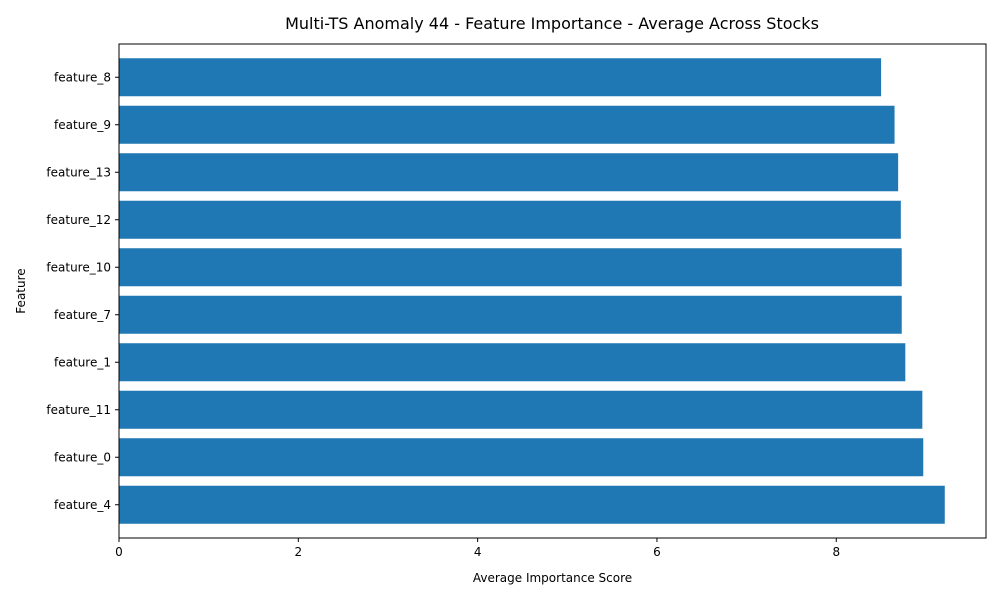 The width and height of the screenshot is (1000, 600). What do you see at coordinates (82, 457) in the screenshot?
I see `y-tick-label: feature_0` at bounding box center [82, 457].